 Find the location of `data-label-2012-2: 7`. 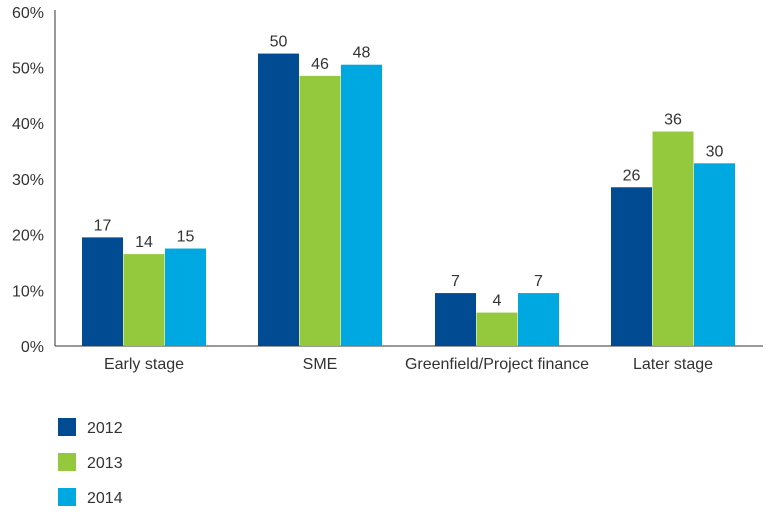

data-label-2012-2: 7 is located at coordinates (455, 281).